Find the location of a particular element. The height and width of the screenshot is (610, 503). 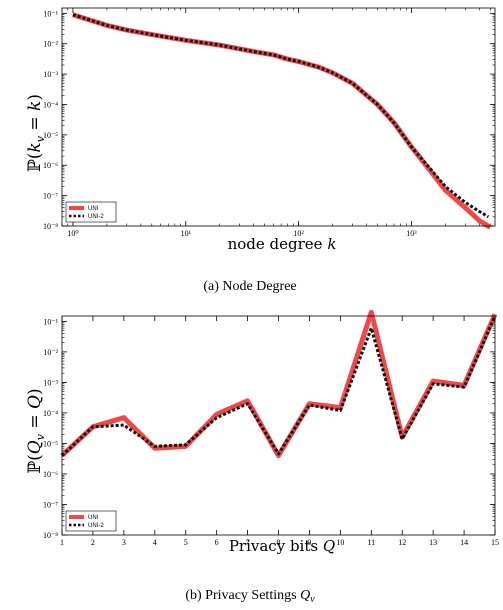

node-degree-y-tick-label: 10⁻⁵ is located at coordinates (50, 135).